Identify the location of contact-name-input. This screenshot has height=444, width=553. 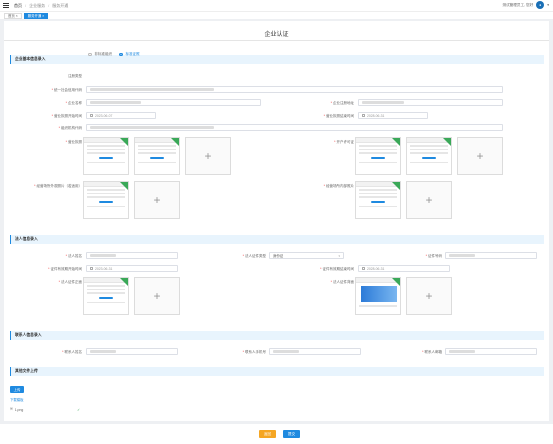
(132, 351).